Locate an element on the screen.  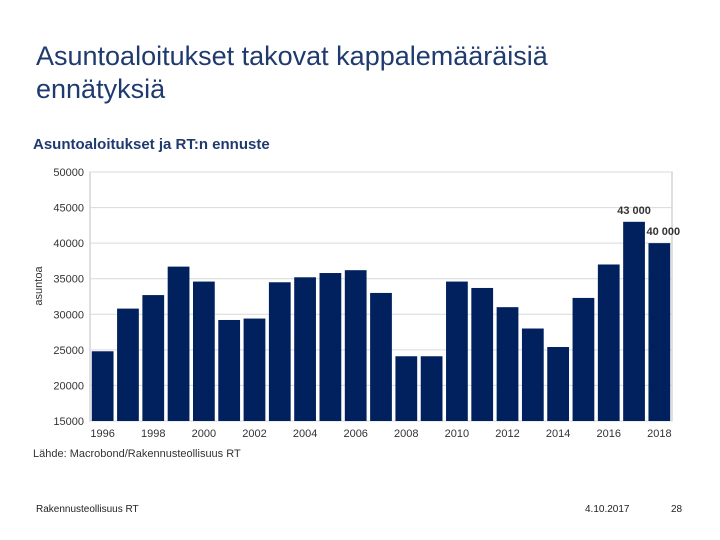
bar-2014 is located at coordinates (558, 384).